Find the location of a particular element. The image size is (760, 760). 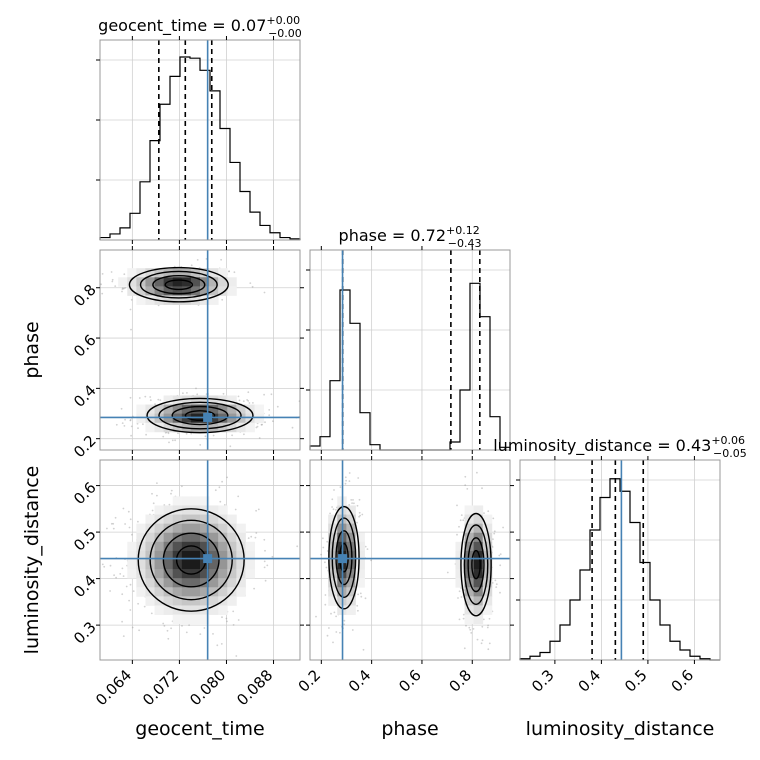

density-panel-geocent_time-luminosity_distance is located at coordinates (200, 560).